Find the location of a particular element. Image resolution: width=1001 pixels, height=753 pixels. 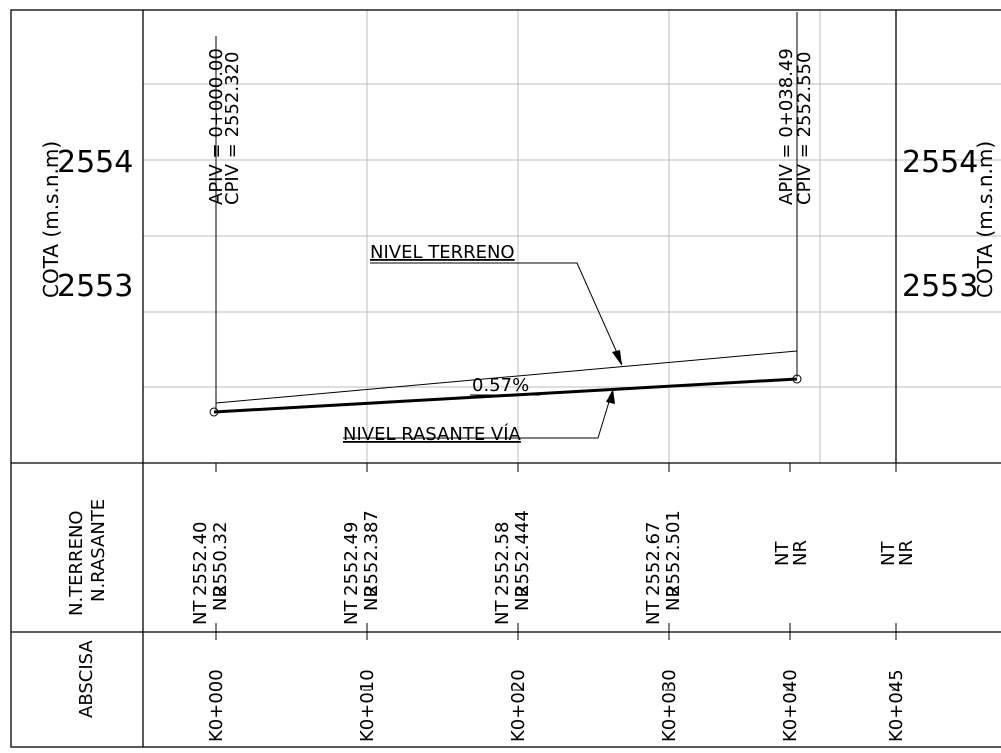

terrain-profile: NIVEL TERRENO is located at coordinates (506, 323).